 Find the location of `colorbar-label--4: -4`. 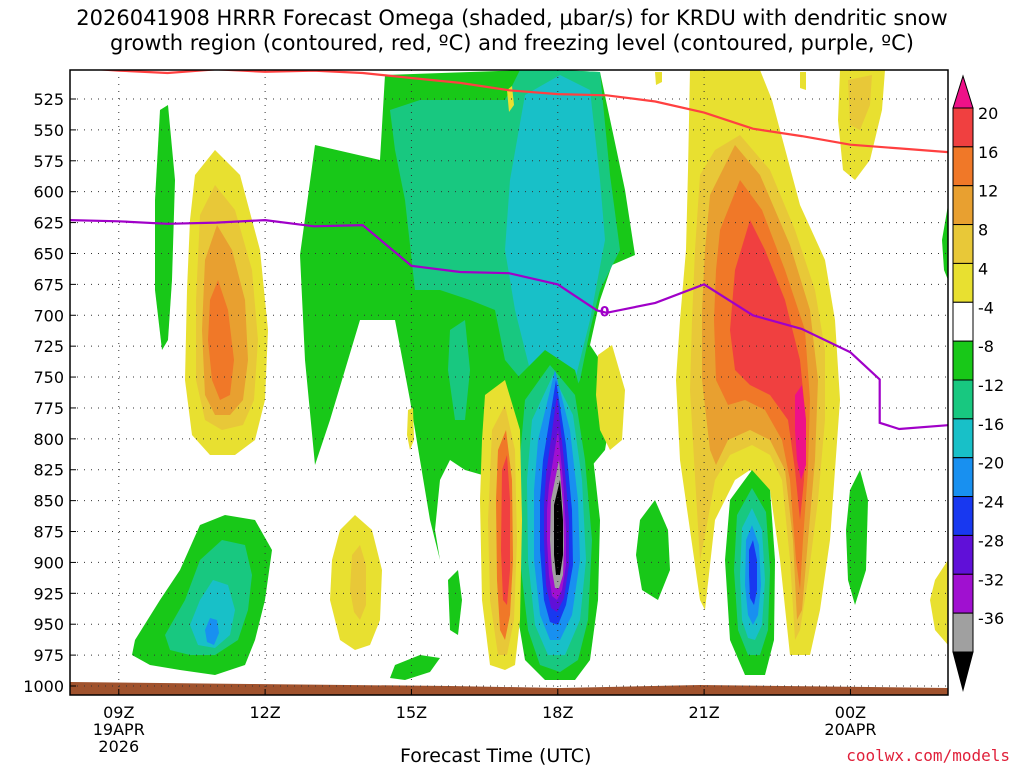

colorbar-label--4: -4 is located at coordinates (986, 307).